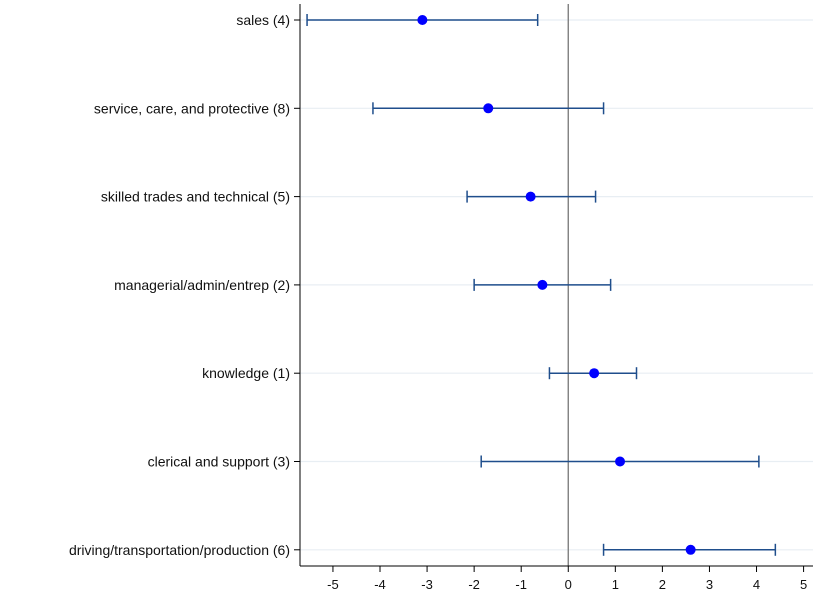 The image size is (816, 599). I want to click on category-label: managerial/admin/entrep (2), so click(202, 285).